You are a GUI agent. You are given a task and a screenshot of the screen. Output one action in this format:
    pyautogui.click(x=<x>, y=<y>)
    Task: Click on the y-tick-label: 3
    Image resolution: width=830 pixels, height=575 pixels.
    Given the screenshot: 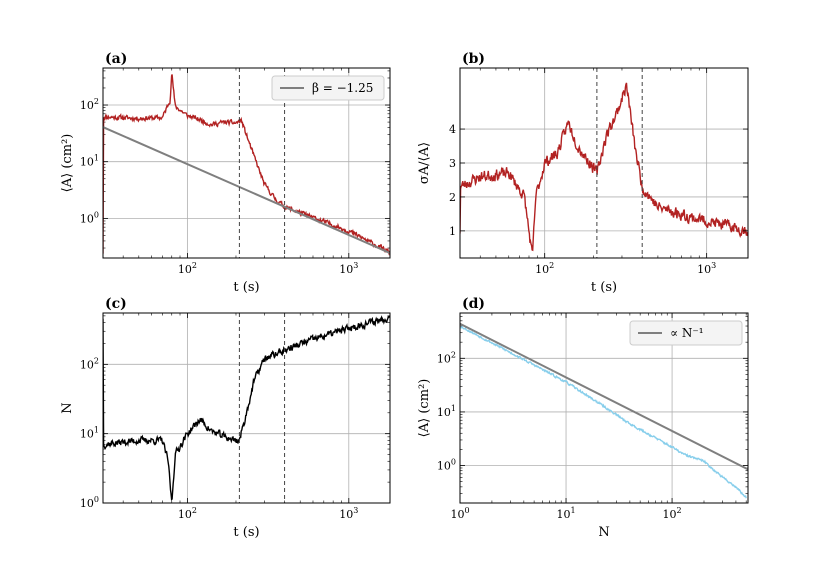 What is the action you would take?
    pyautogui.click(x=452, y=163)
    